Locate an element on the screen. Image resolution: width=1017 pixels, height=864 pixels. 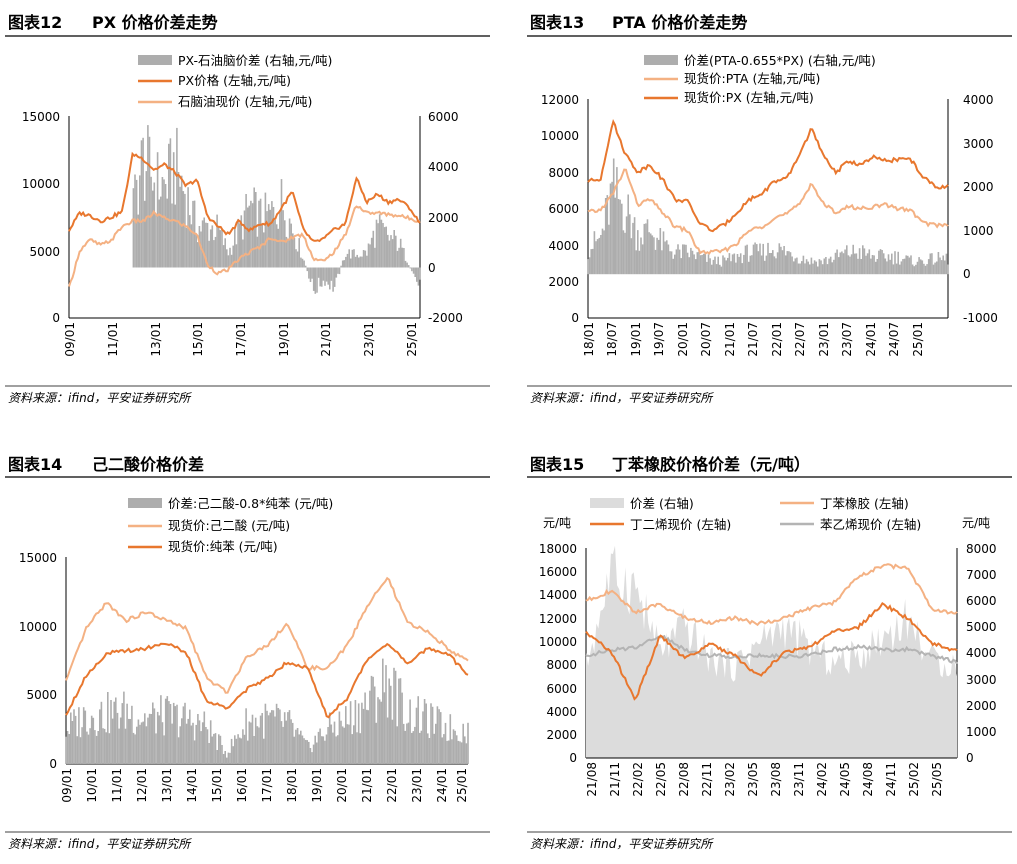
x-tick-label: 15/01 is located at coordinates (198, 339).